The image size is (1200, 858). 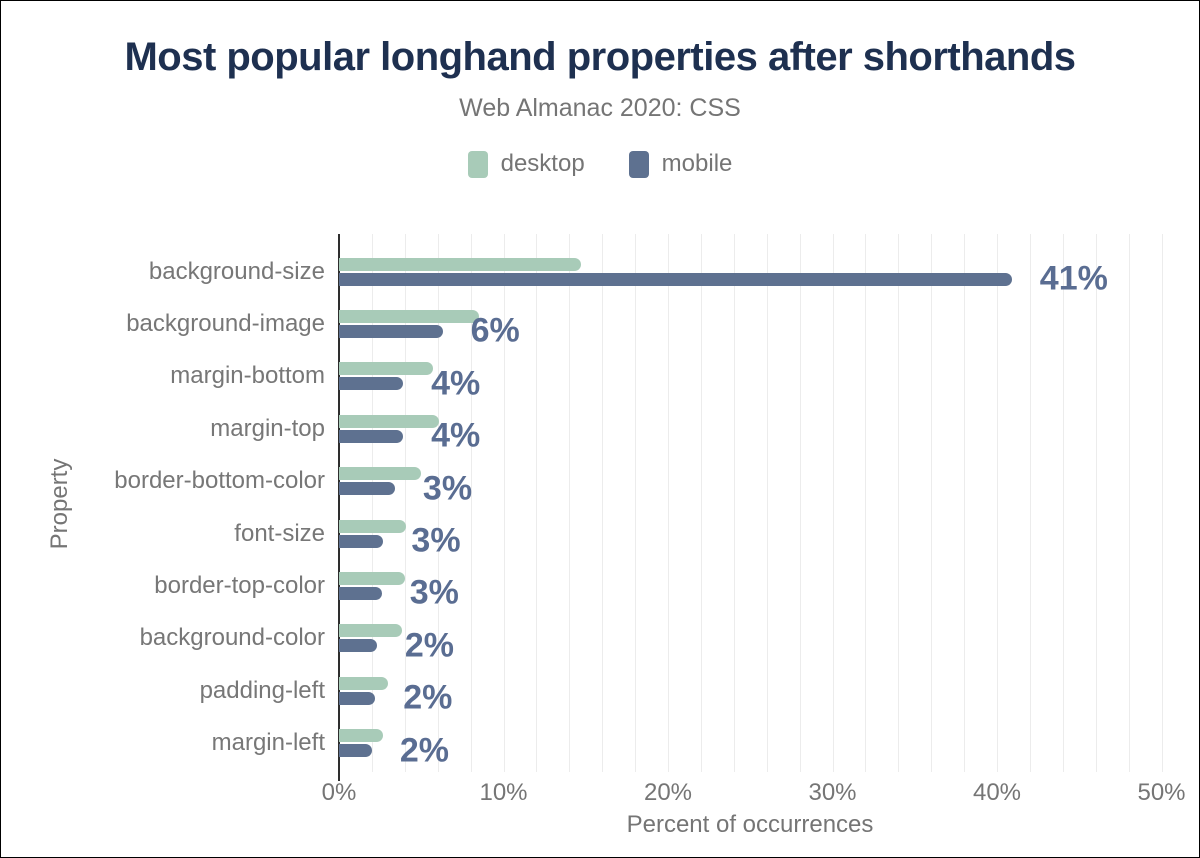 What do you see at coordinates (268, 743) in the screenshot?
I see `category-label: margin-left` at bounding box center [268, 743].